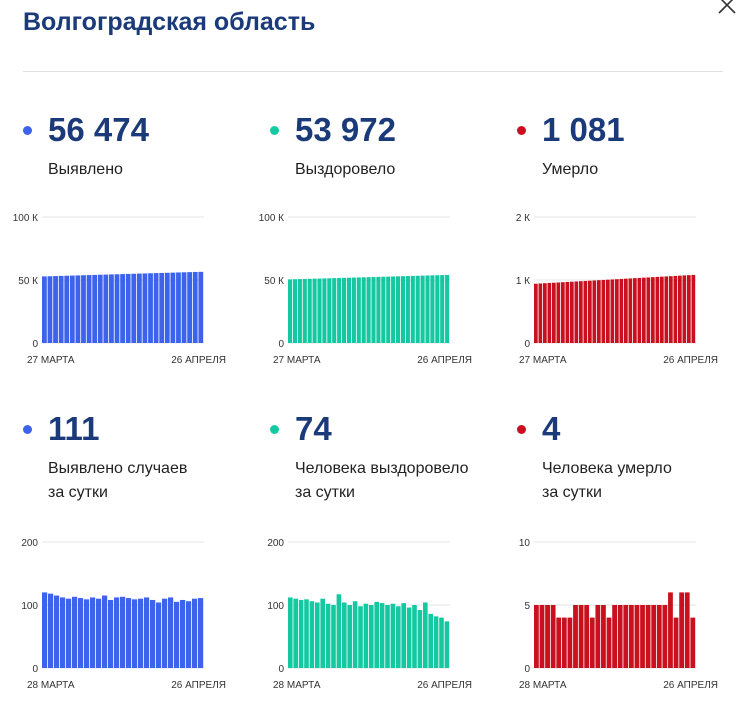  I want to click on chart-total-deaths: 0 1 К 2 К 27 МАРТА 26 АПРЕЛЯ, so click(617, 289).